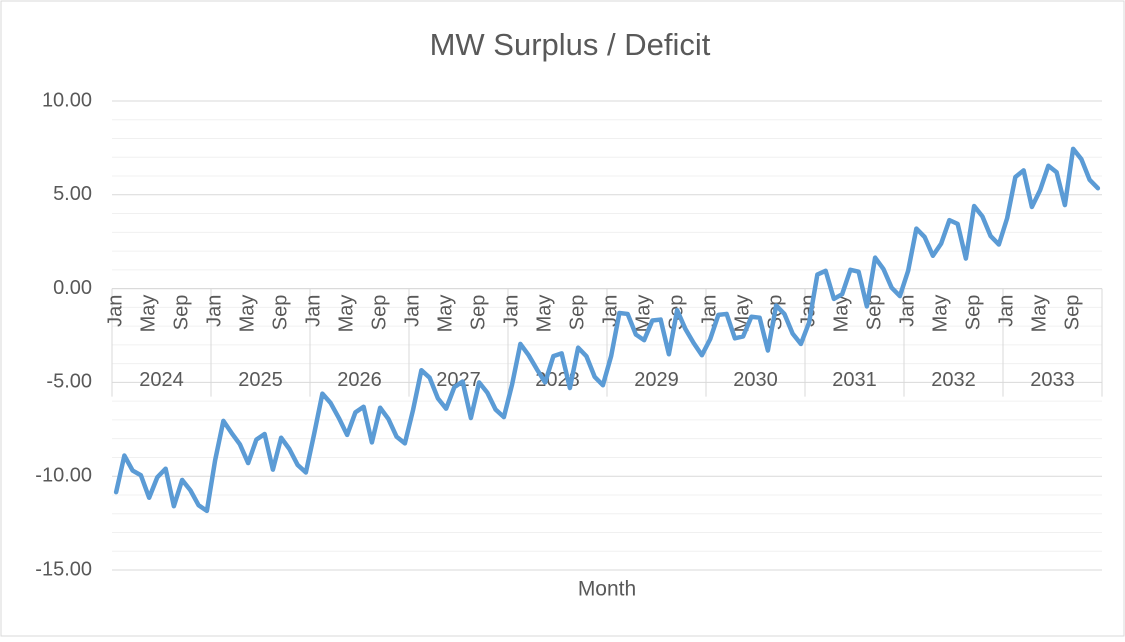 The height and width of the screenshot is (642, 1125). I want to click on year-label: 2025, so click(260, 380).